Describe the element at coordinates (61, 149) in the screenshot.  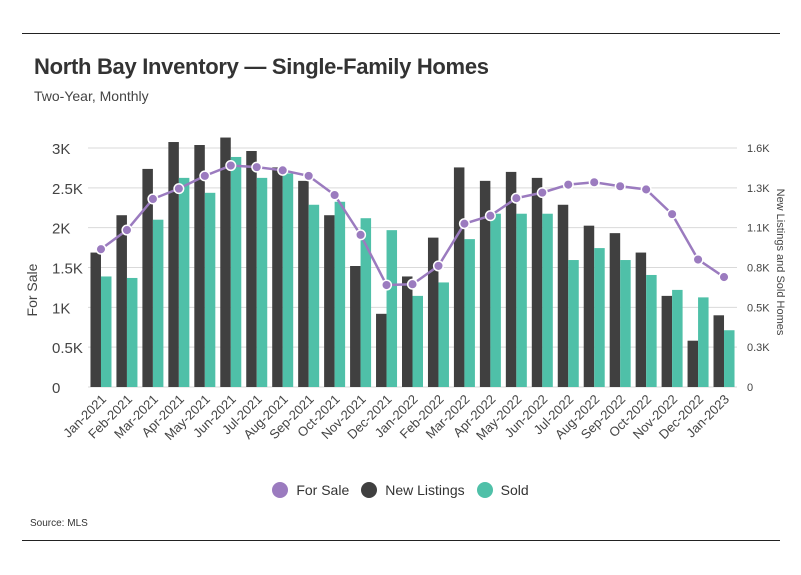
I see `y-tick-label: 3K` at that location.